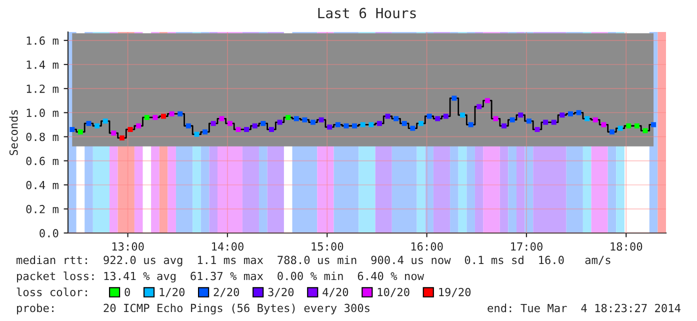  Describe the element at coordinates (227, 293) in the screenshot. I see `legend-label: 2/20` at that location.